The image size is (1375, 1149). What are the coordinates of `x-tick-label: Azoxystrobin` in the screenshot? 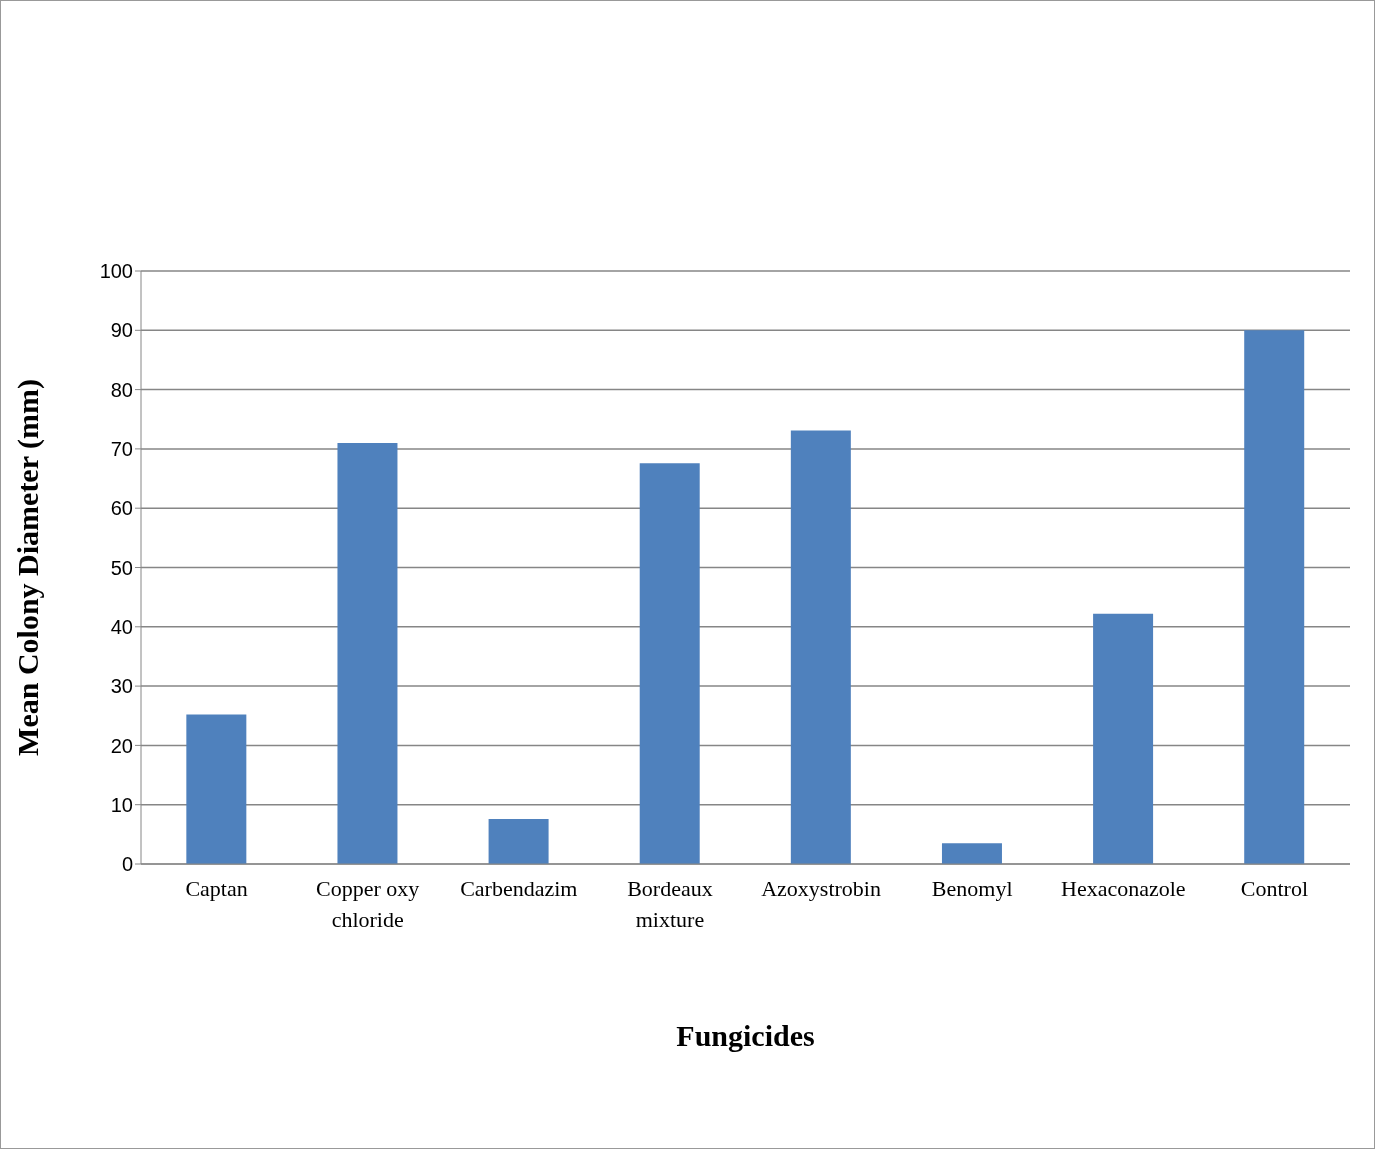 It's located at (821, 888).